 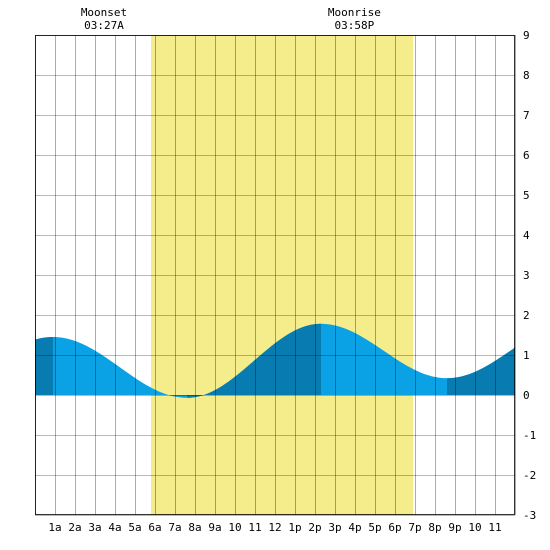 I want to click on x-tick-label: 7p, so click(x=414, y=527).